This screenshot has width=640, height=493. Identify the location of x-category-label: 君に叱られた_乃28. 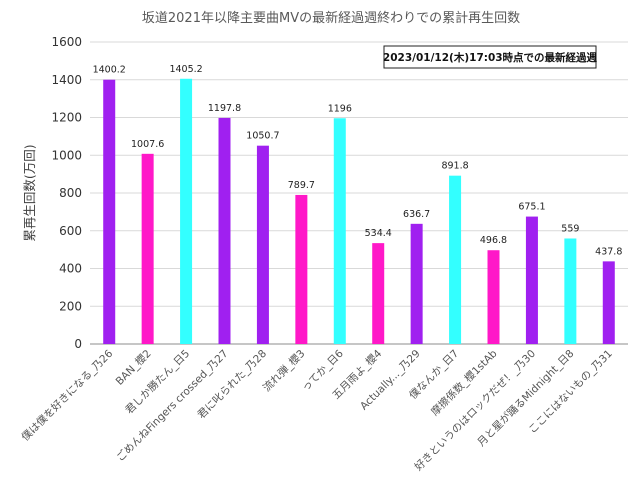
(232, 385).